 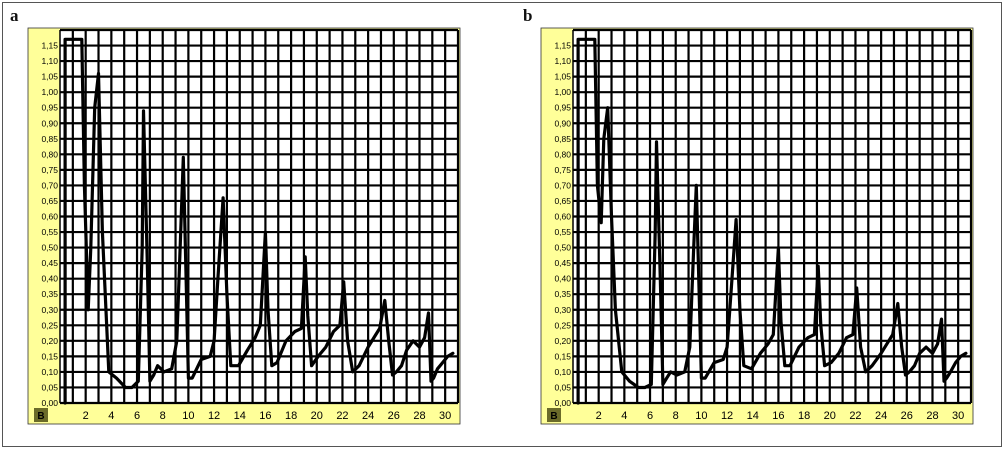 I want to click on corner-box, so click(x=41, y=415).